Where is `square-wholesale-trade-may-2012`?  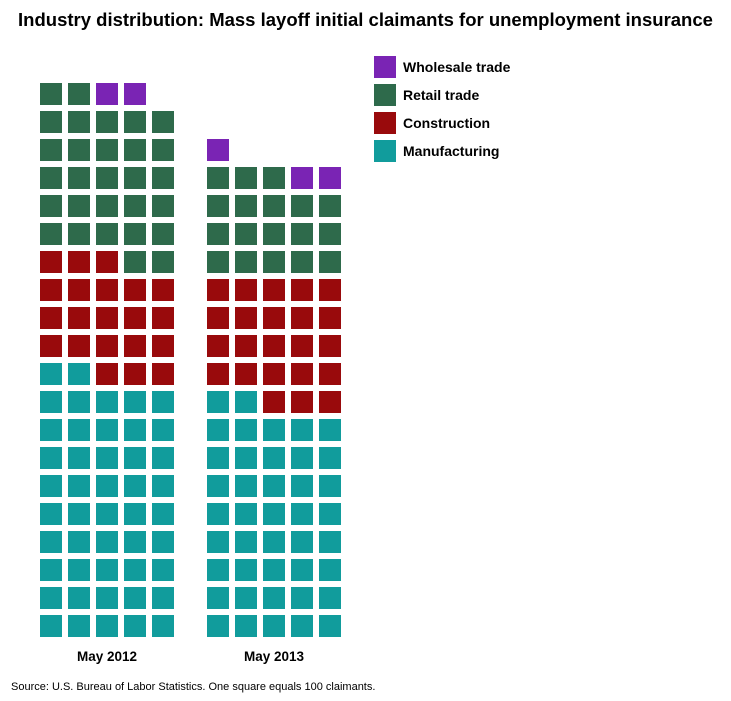 square-wholesale-trade-may-2012 is located at coordinates (107, 94).